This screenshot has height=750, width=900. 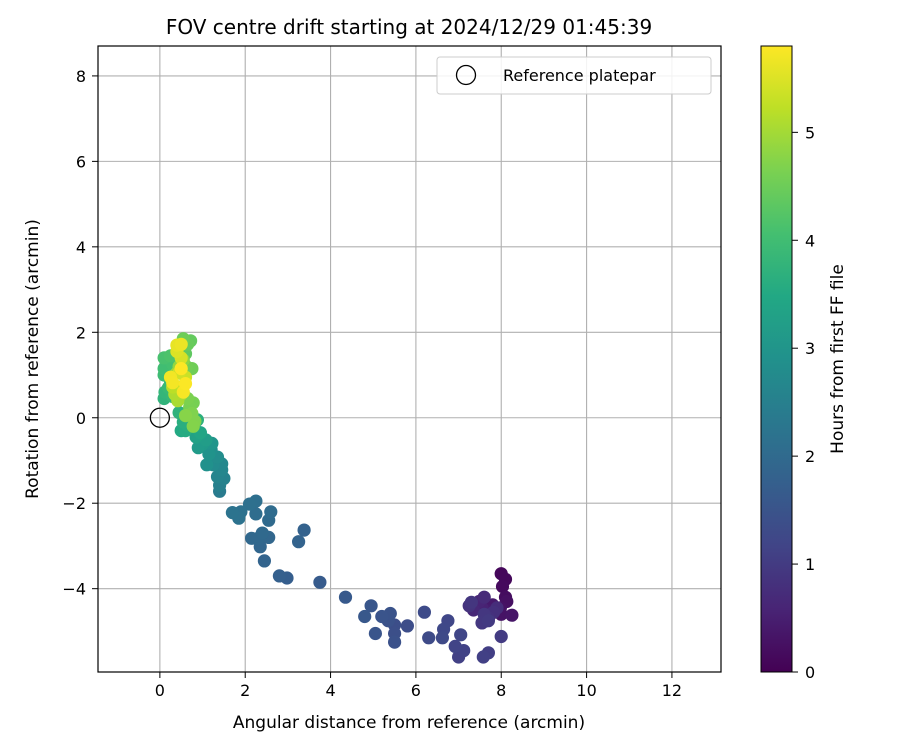 What do you see at coordinates (810, 240) in the screenshot?
I see `colorbar-tick-label: 4` at bounding box center [810, 240].